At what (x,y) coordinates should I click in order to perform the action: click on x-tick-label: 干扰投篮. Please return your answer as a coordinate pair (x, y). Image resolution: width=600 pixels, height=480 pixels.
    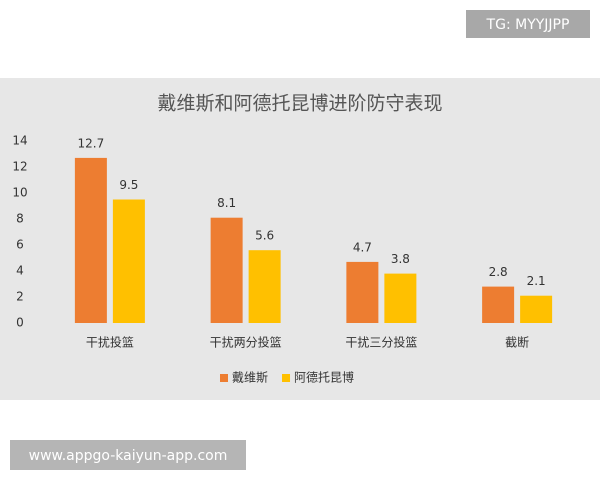
    Looking at the image, I should click on (110, 342).